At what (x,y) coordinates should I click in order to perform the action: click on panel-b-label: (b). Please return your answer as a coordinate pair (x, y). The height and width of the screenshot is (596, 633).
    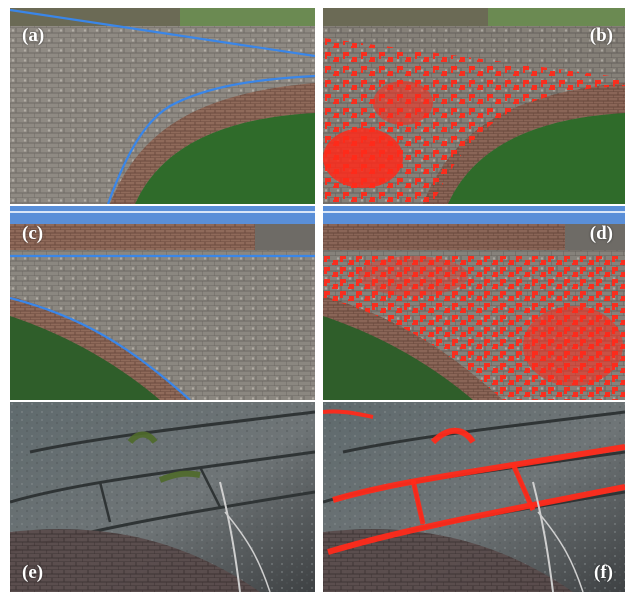
    Looking at the image, I should click on (601, 35).